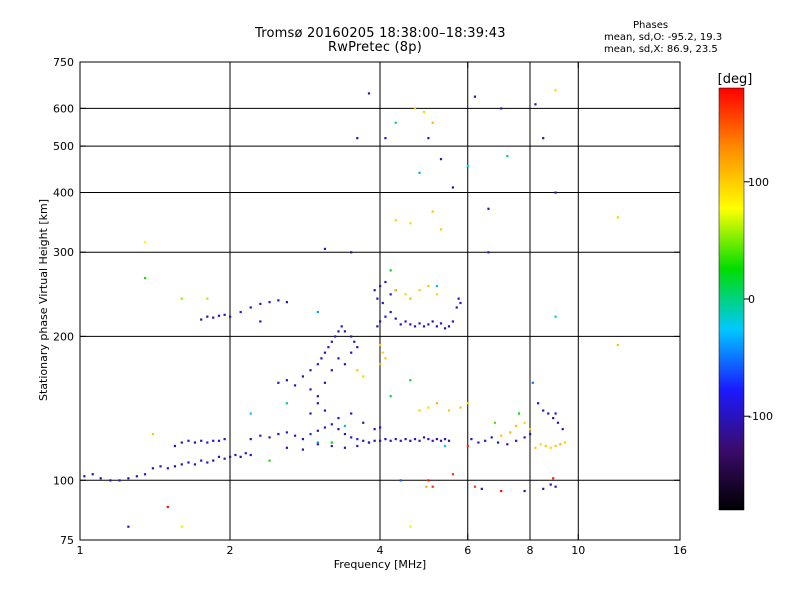  What do you see at coordinates (63, 108) in the screenshot?
I see `y-tick-label: 600` at bounding box center [63, 108].